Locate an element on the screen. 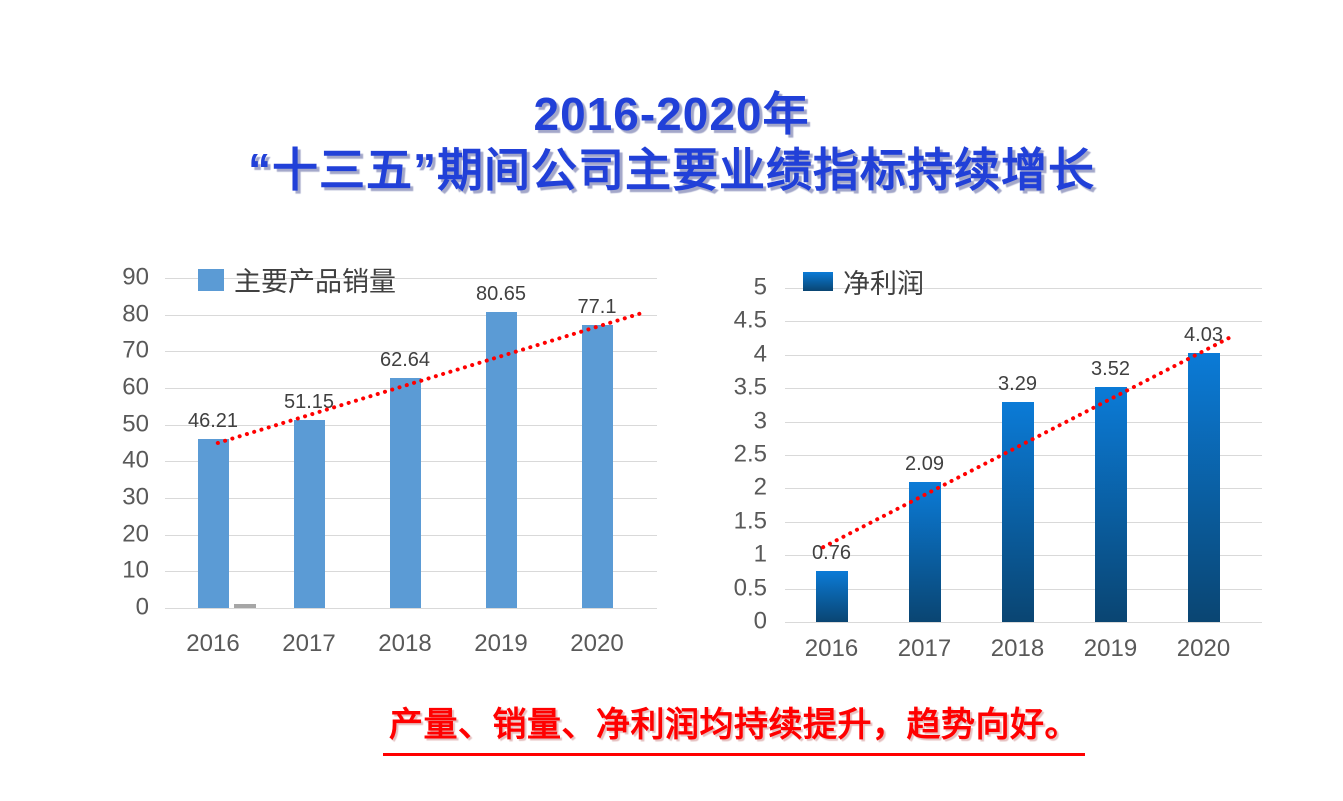 Image resolution: width=1343 pixels, height=801 pixels. y-tick-label: 80 is located at coordinates (135, 314).